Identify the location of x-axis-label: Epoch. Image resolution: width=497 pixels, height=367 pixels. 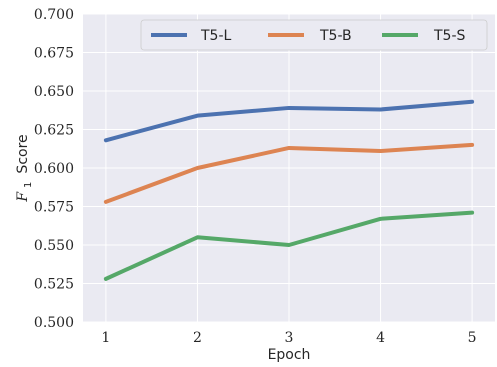
(289, 355).